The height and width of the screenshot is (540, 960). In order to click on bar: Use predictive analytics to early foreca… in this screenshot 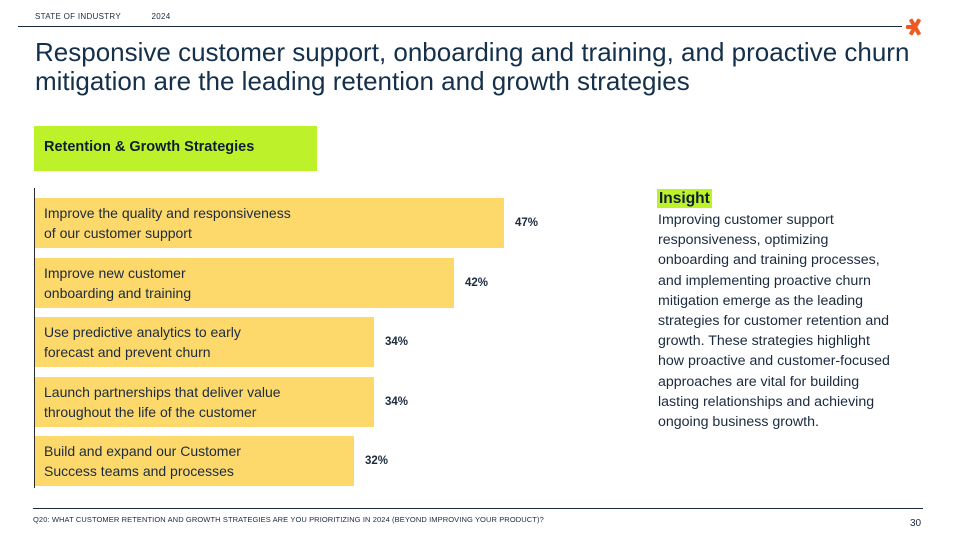, I will do `click(204, 342)`.